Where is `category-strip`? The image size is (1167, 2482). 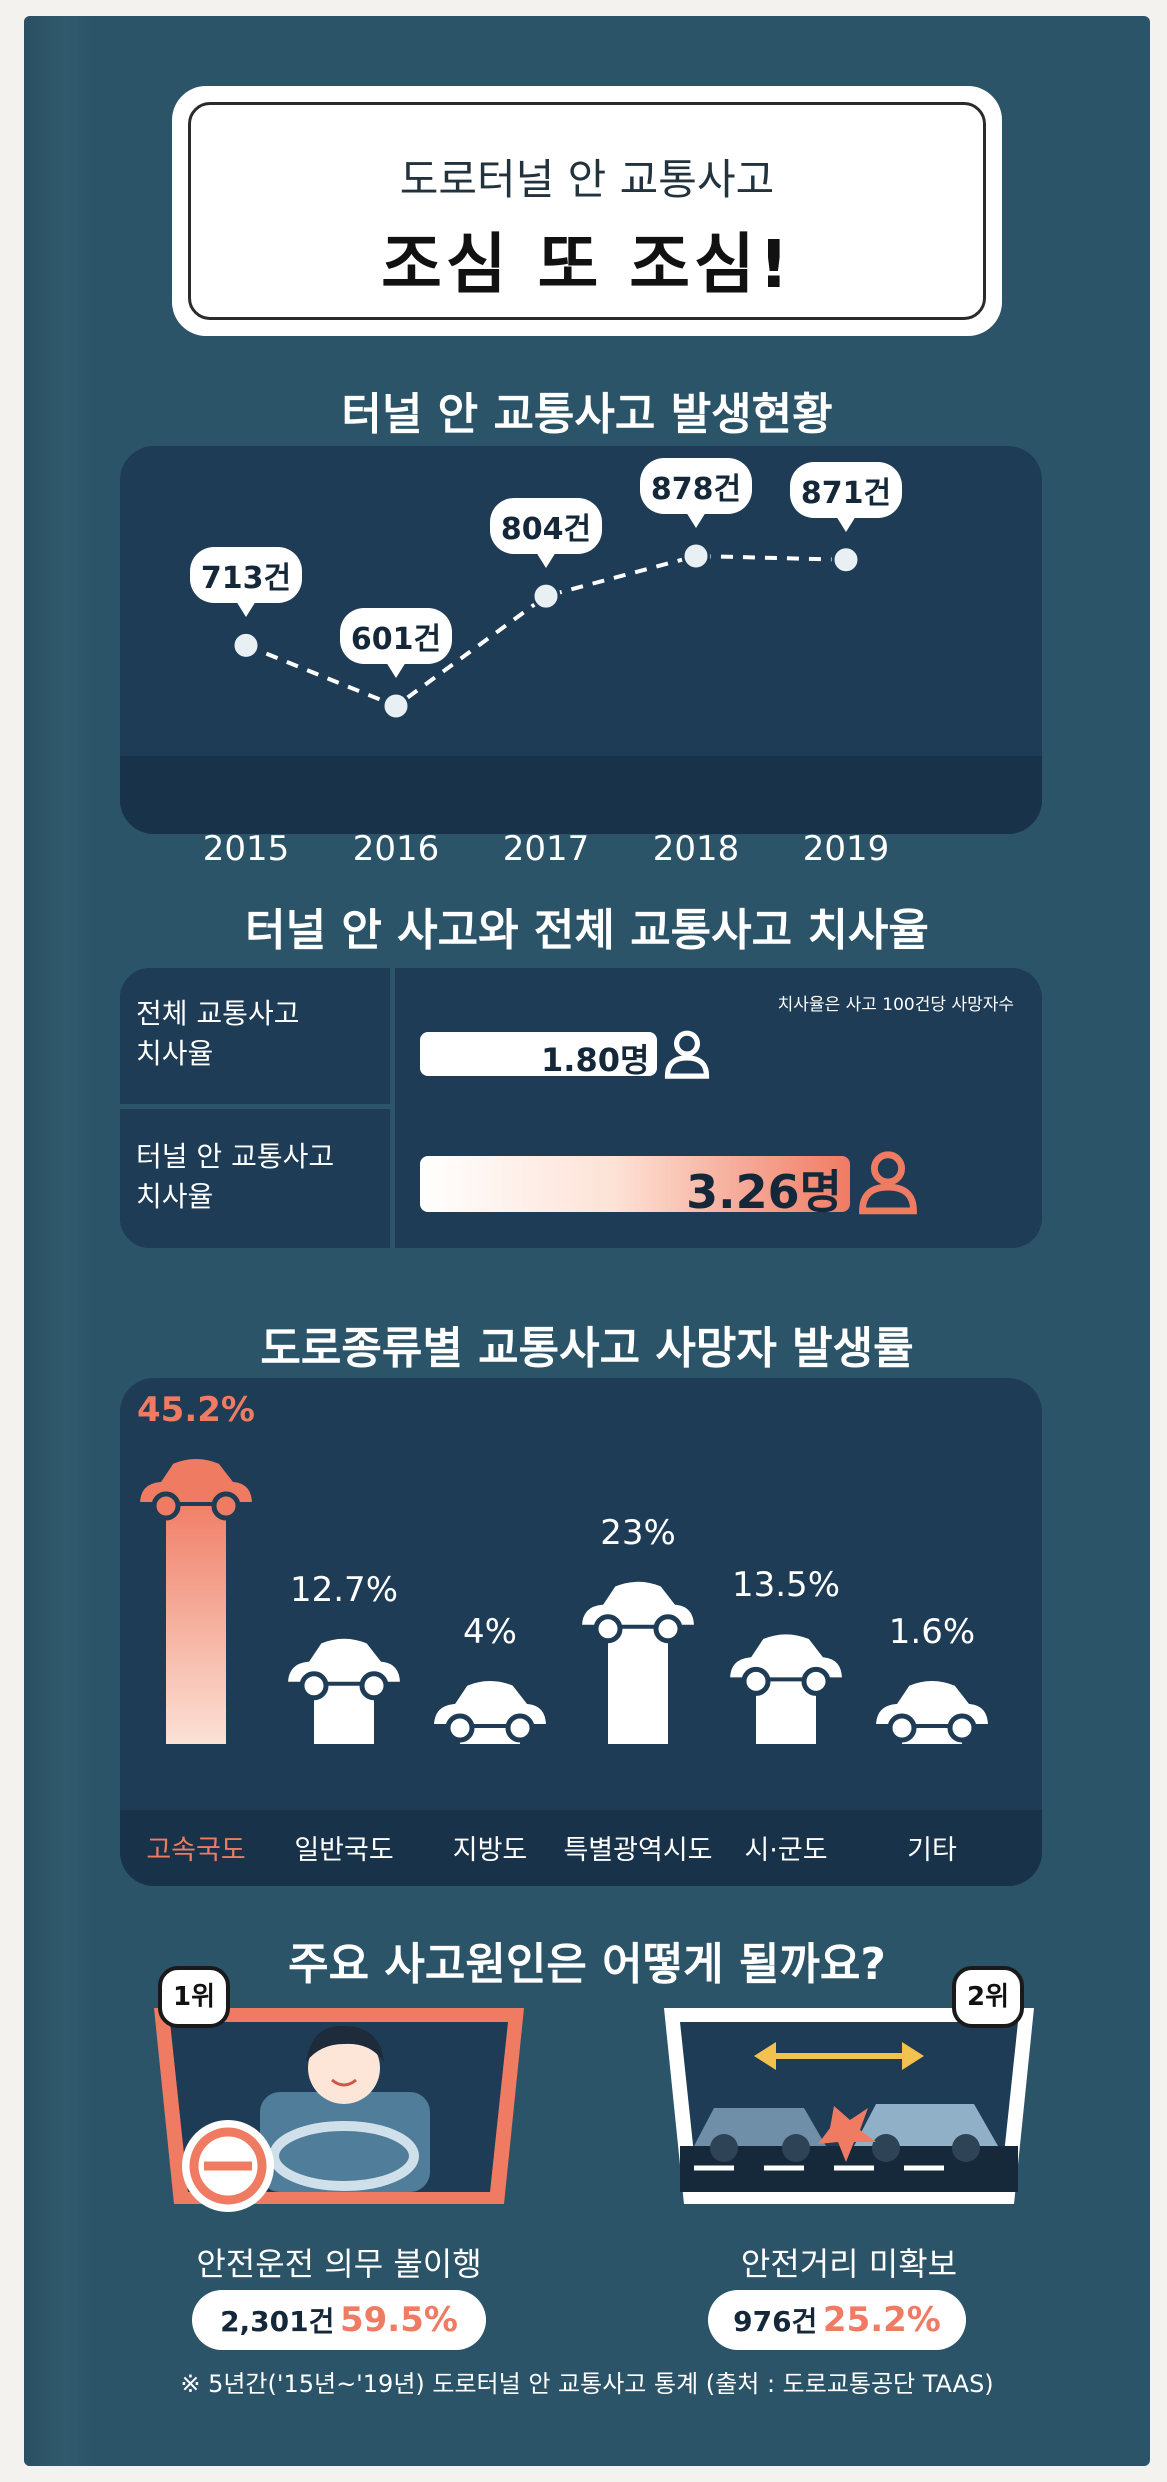
category-strip is located at coordinates (581, 1848).